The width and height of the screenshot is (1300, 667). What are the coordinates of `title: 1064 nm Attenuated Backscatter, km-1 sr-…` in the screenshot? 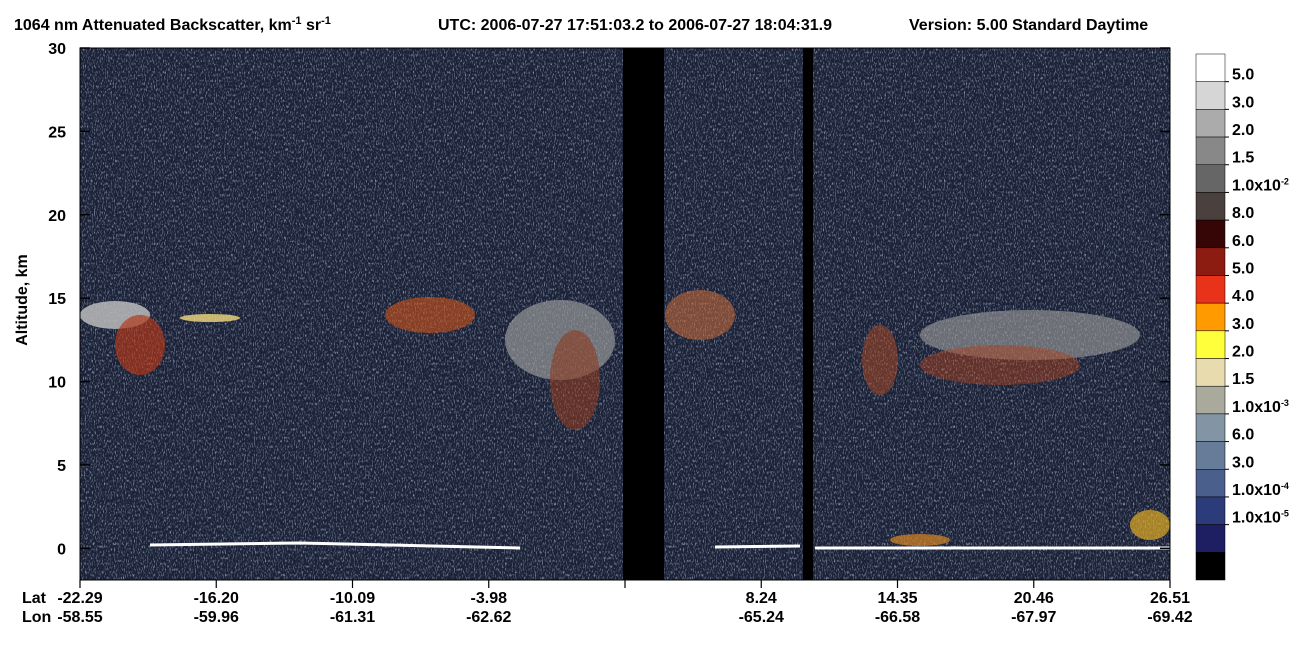 It's located at (172, 24).